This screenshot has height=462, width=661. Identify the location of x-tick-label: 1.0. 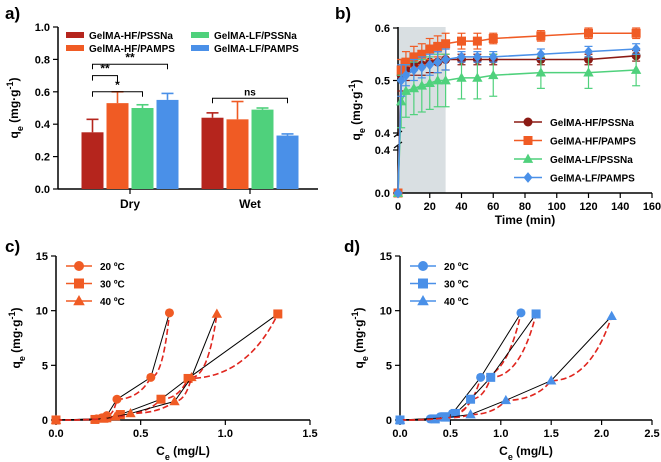
(225, 434).